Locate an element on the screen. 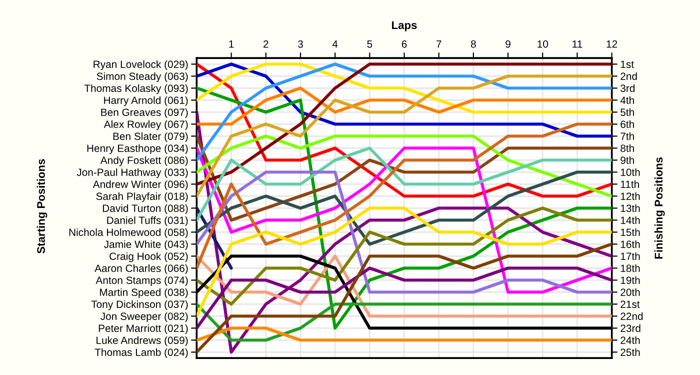  category-label: David Turton (088) is located at coordinates (145, 209).